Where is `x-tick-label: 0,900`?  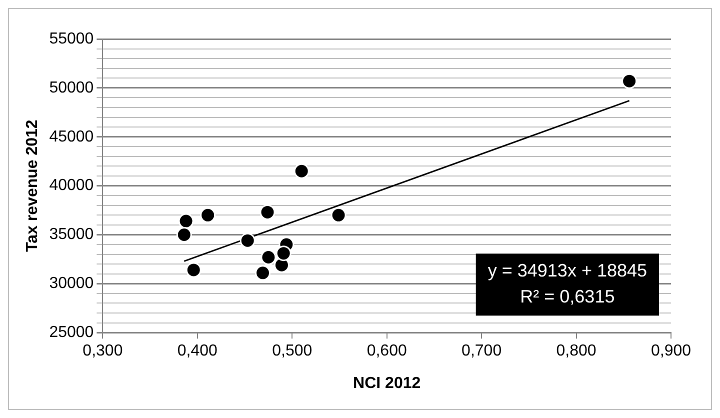
x-tick-label: 0,900 is located at coordinates (671, 351).